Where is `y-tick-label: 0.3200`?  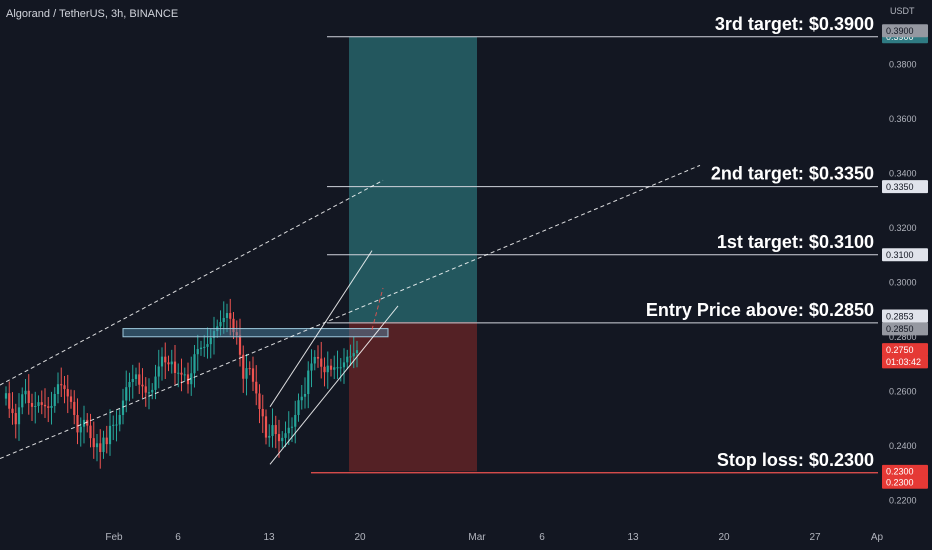
y-tick-label: 0.3200 is located at coordinates (903, 228).